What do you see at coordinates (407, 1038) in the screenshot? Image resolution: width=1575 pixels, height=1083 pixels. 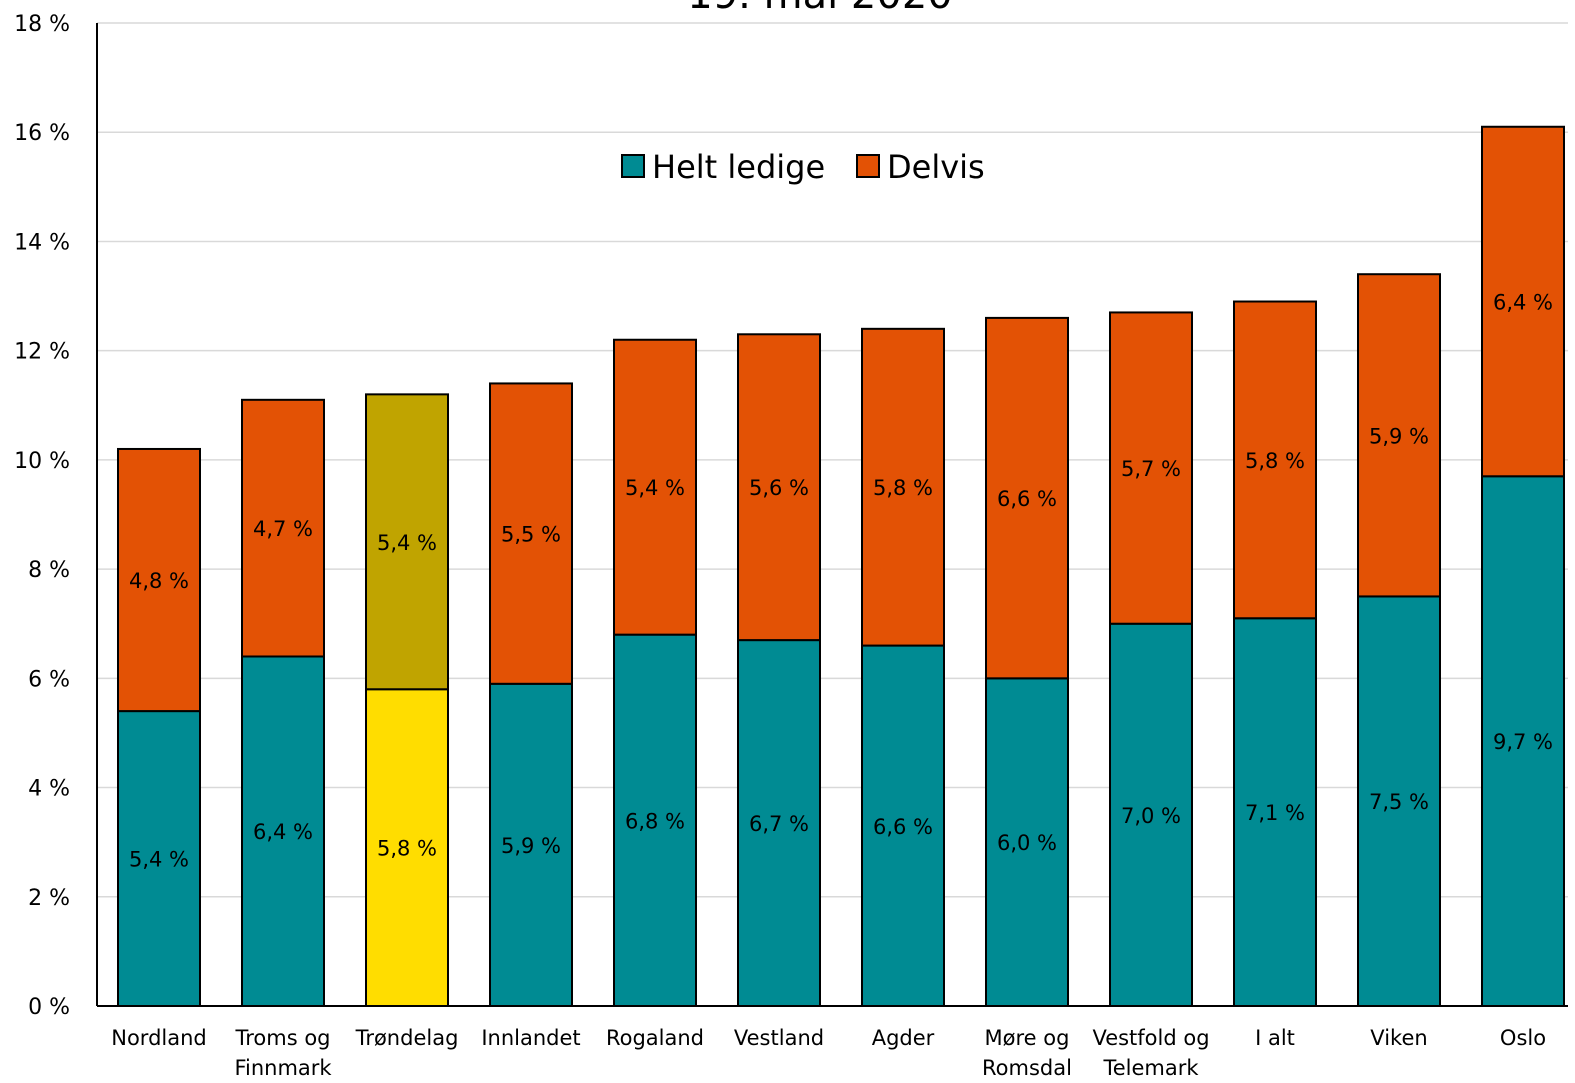 I see `x-category-label: Trøndelag` at bounding box center [407, 1038].